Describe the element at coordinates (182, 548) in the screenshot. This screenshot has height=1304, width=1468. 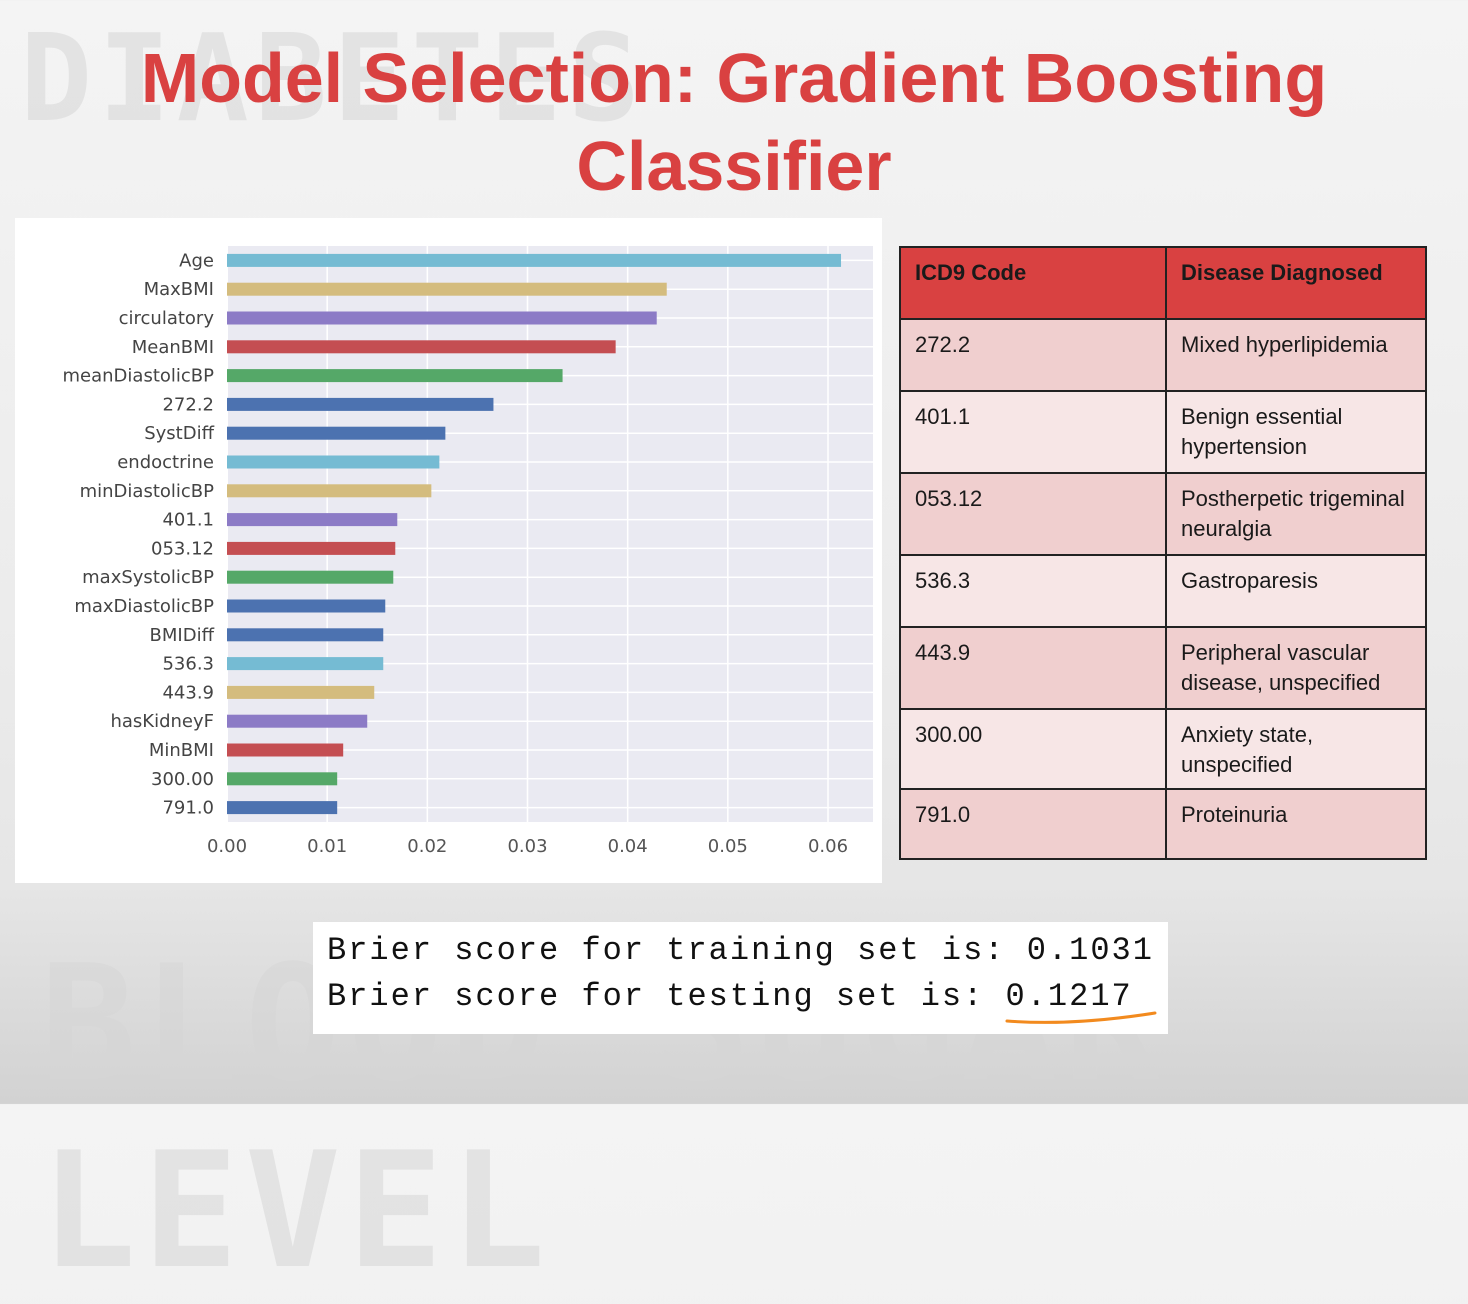
I see `y-tick-label: 053.12` at that location.